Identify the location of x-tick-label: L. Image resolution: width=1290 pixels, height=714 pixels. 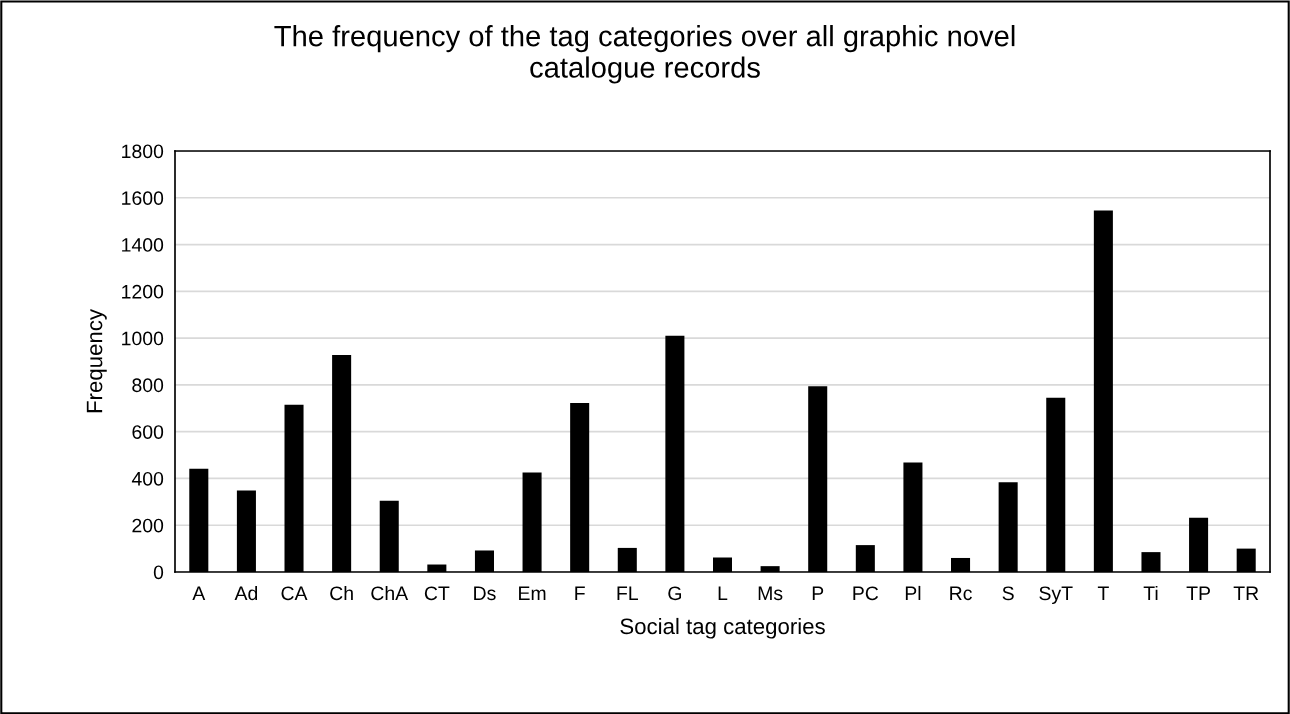
(723, 593).